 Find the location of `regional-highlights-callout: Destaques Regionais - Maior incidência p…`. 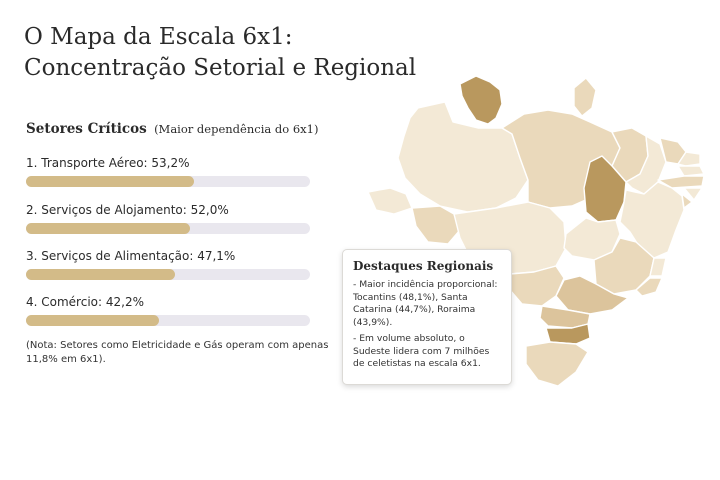

regional-highlights-callout: Destaques Regionais - Maior incidência p… is located at coordinates (427, 317).